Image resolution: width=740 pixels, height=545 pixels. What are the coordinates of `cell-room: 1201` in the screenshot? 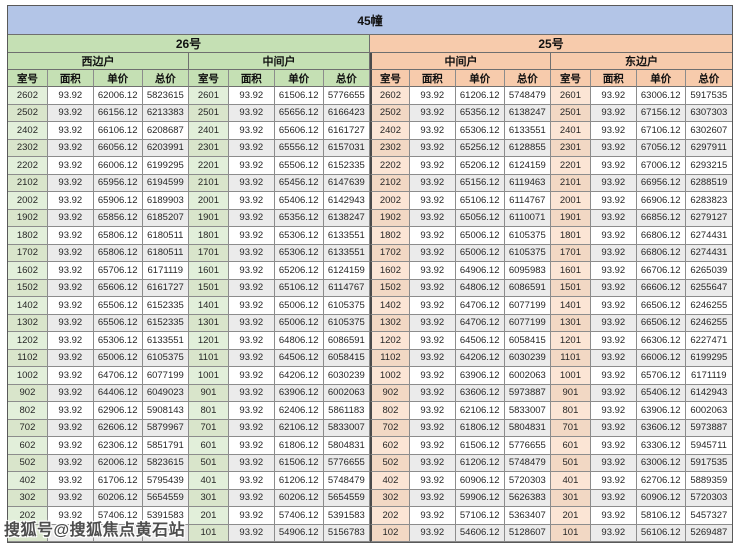 It's located at (209, 341).